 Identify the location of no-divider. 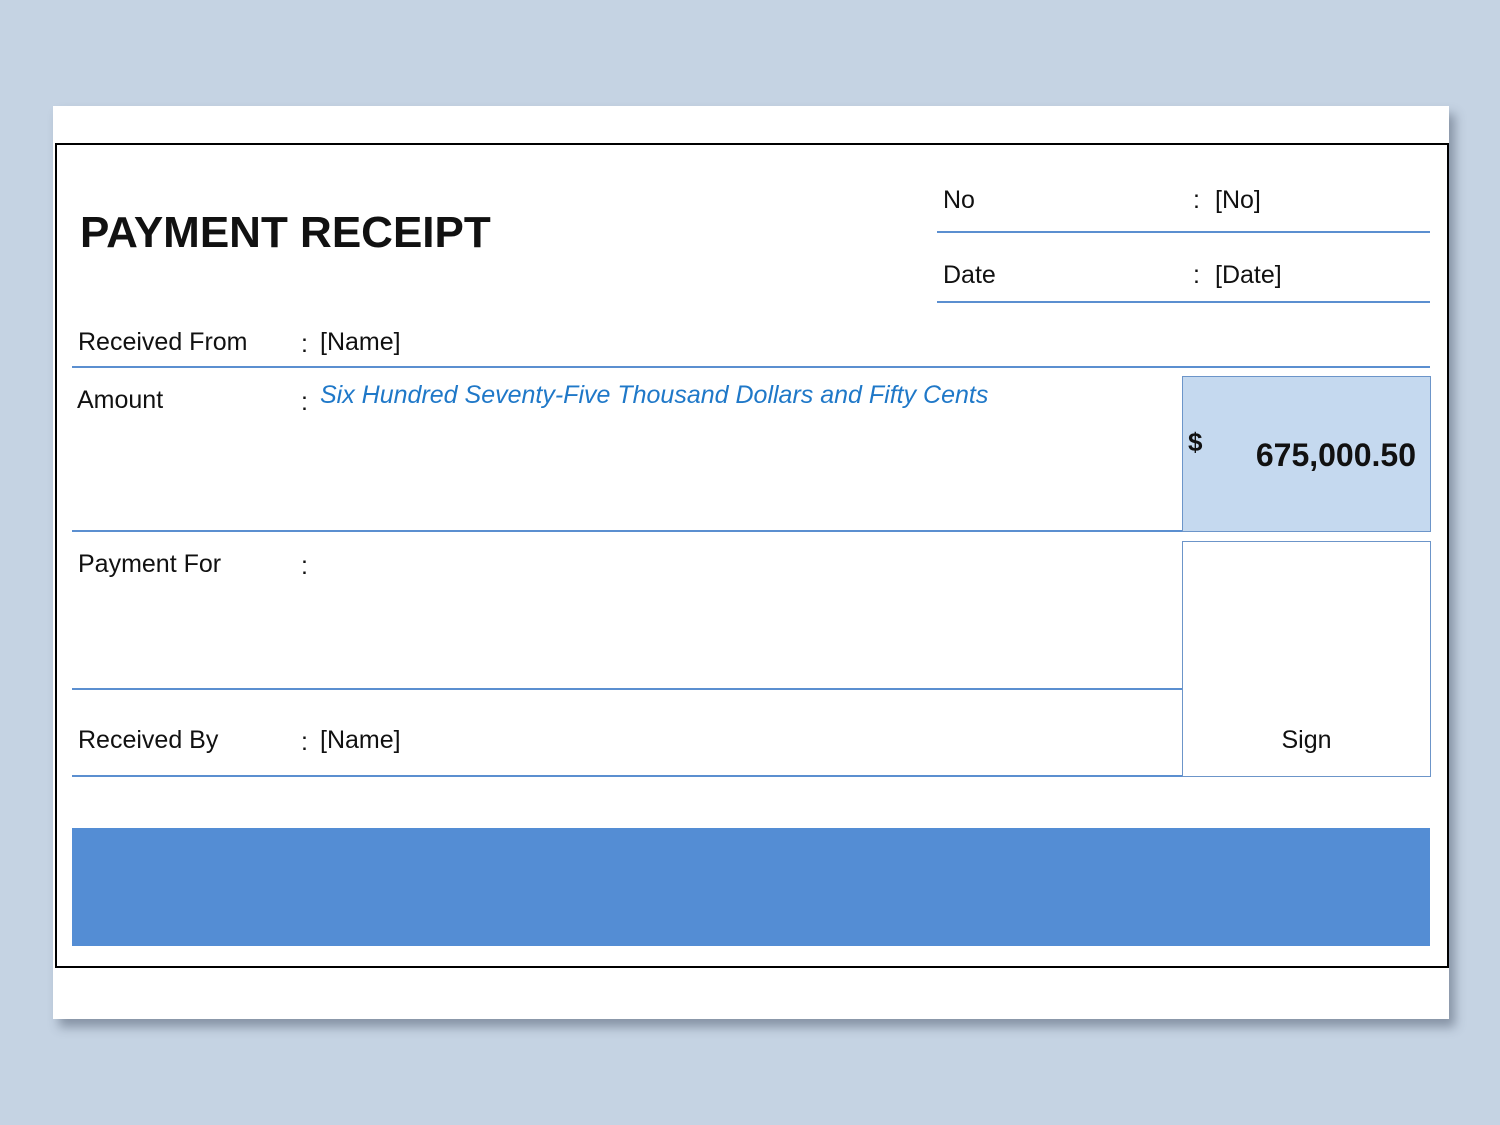
(1183, 232).